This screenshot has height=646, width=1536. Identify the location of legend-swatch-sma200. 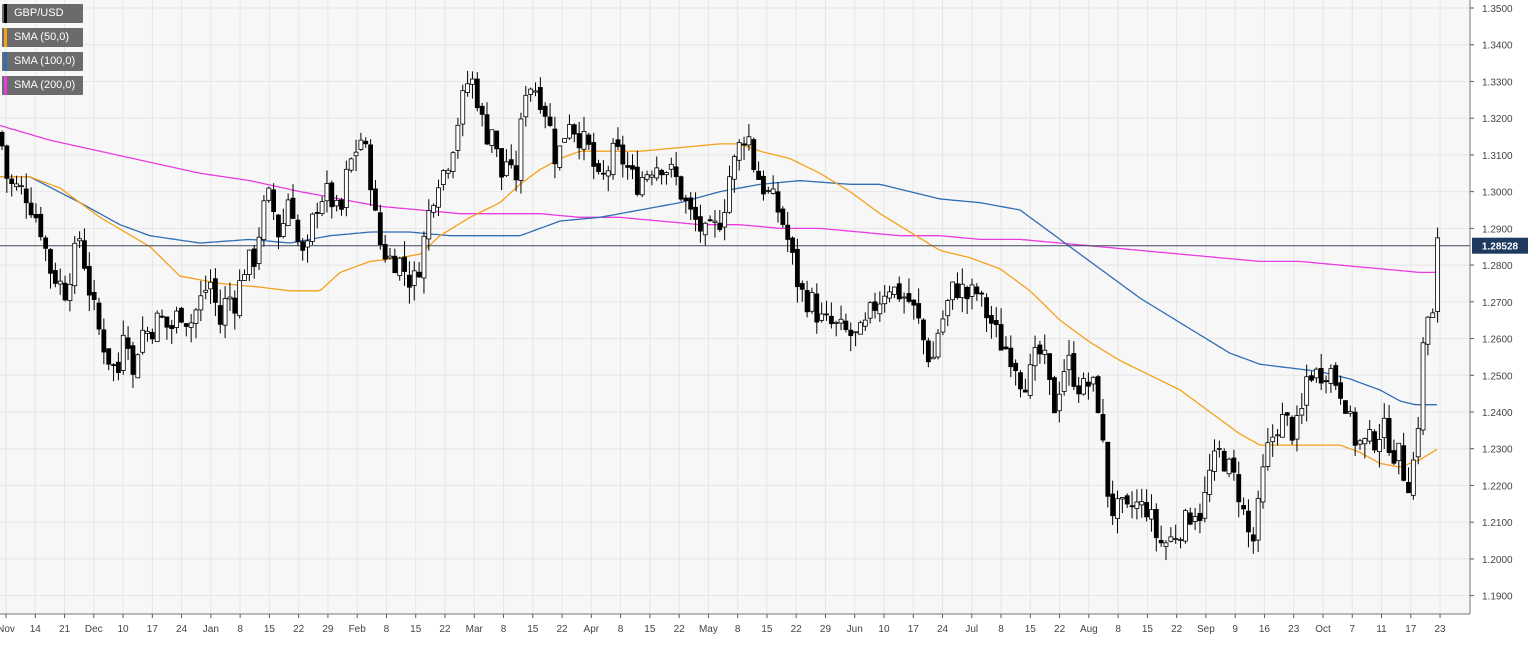
(5, 85).